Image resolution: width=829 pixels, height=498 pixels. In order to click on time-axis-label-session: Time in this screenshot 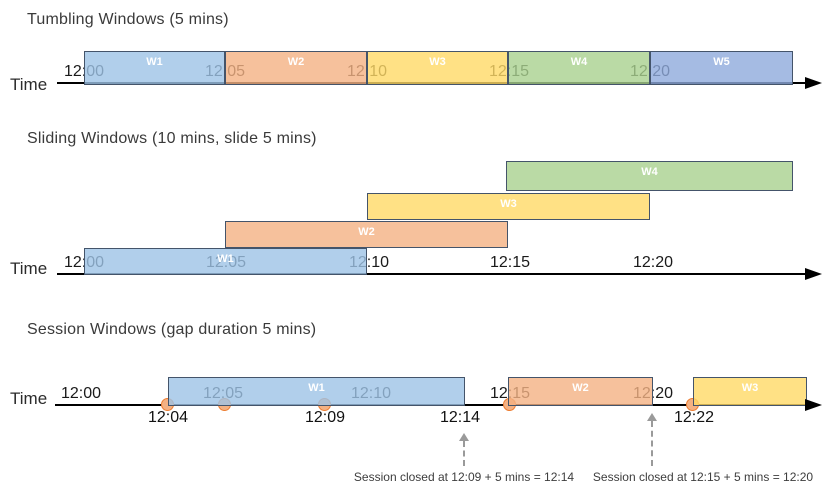, I will do `click(29, 398)`.